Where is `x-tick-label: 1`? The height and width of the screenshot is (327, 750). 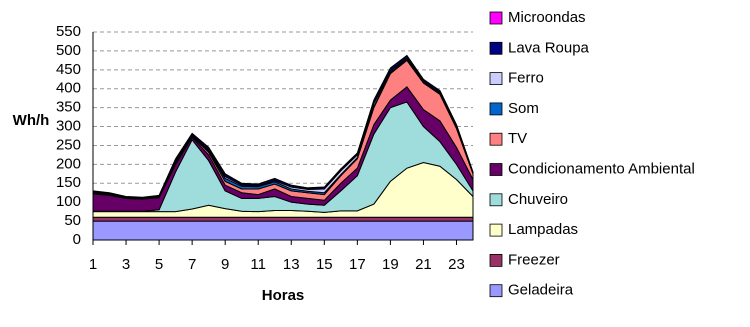 x-tick-label: 1 is located at coordinates (93, 264).